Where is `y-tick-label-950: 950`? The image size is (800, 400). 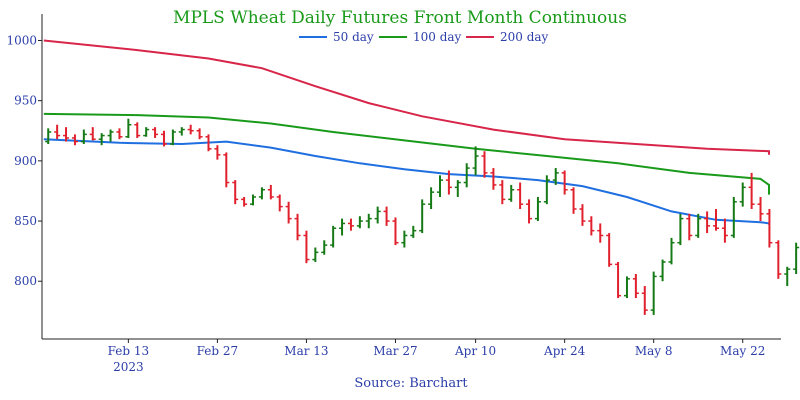 y-tick-label-950: 950 is located at coordinates (25, 101).